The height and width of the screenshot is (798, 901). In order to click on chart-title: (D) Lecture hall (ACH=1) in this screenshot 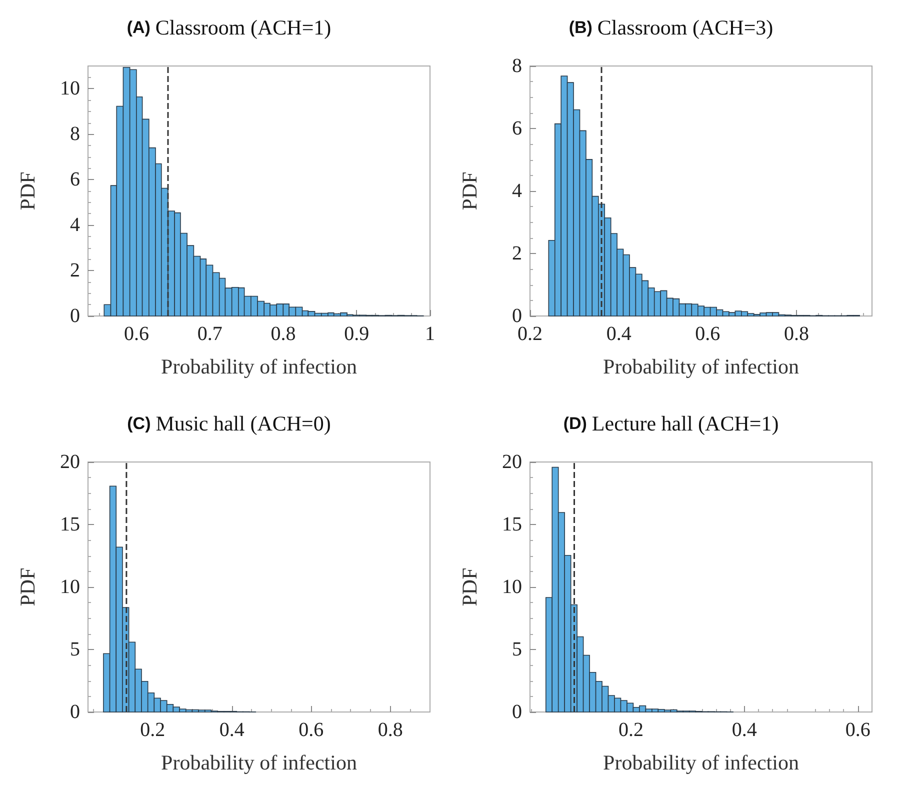, I will do `click(671, 424)`.